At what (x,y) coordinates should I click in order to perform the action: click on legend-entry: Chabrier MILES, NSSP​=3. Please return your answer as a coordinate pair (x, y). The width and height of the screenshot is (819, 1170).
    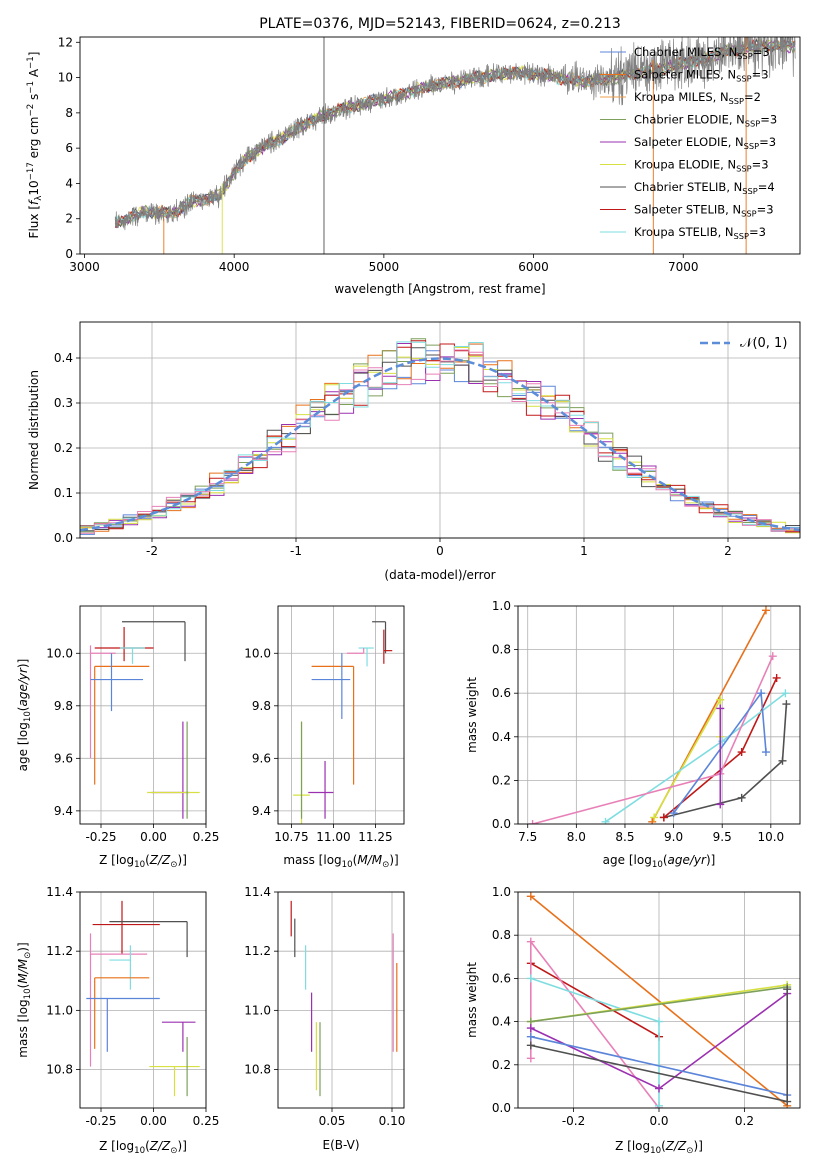
    Looking at the image, I should click on (702, 53).